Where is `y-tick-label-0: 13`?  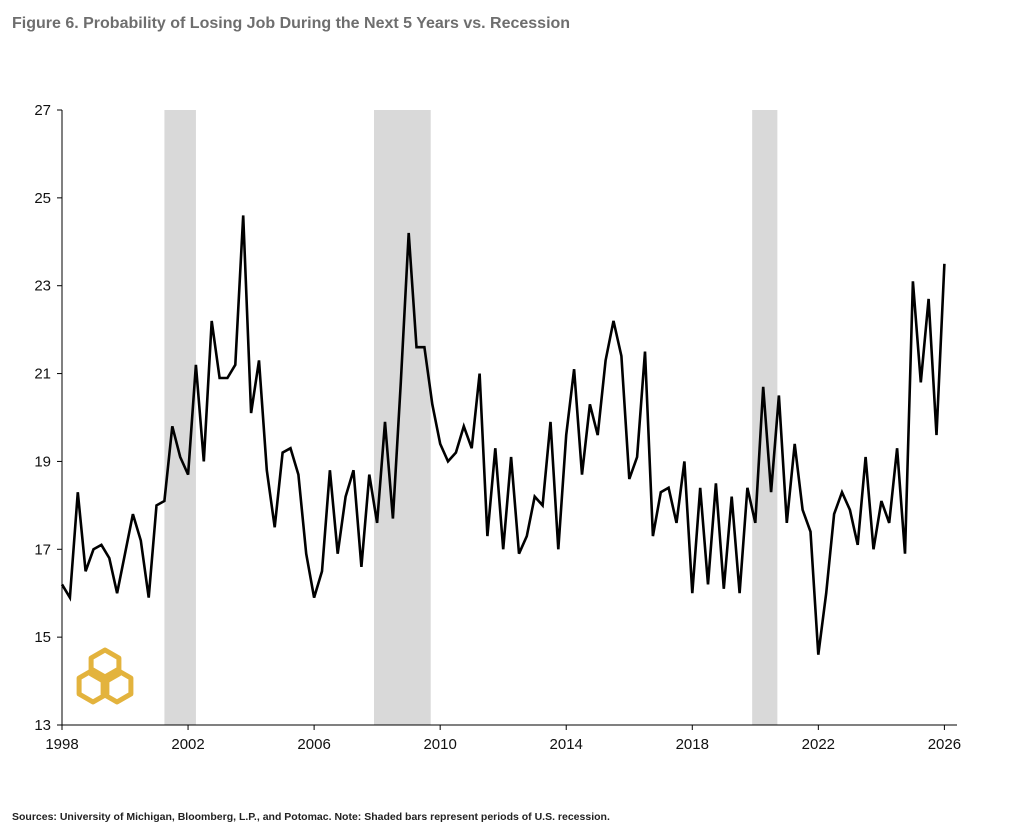
y-tick-label-0: 13 is located at coordinates (42, 725).